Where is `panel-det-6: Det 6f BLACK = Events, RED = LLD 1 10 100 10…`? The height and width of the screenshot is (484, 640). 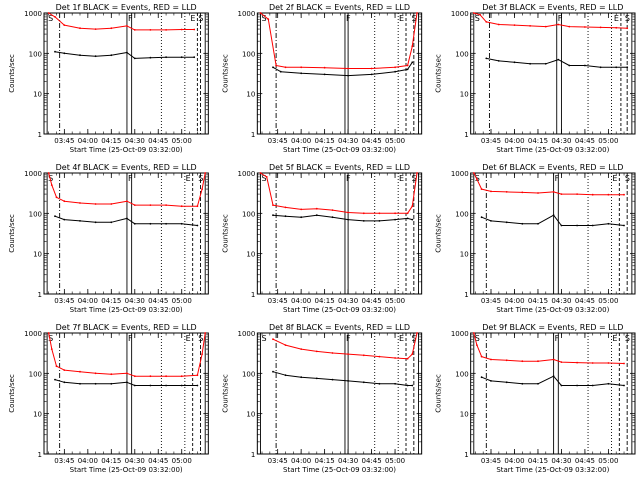
panel-det-6: Det 6f BLACK = Events, RED = LLD 1 10 100 10… is located at coordinates (535, 238).